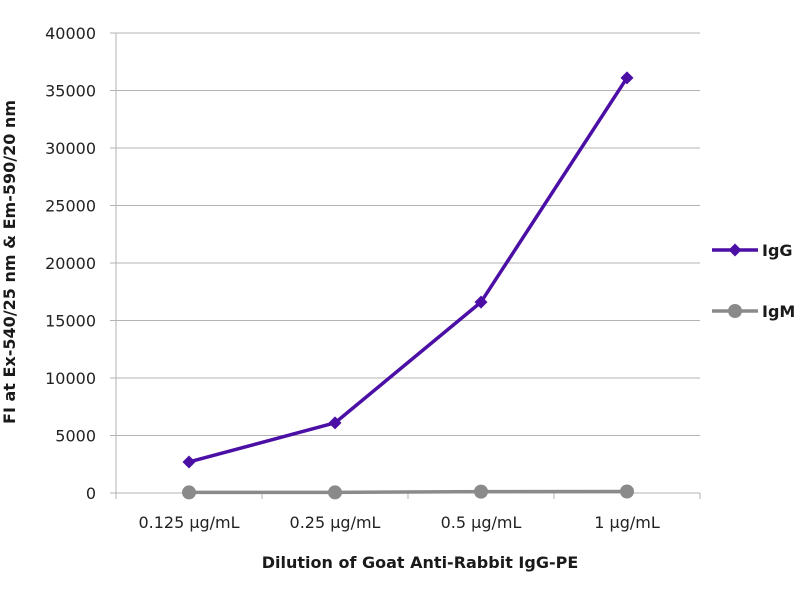  I want to click on x-tick-label: 0.5 µg/mL, so click(481, 522).